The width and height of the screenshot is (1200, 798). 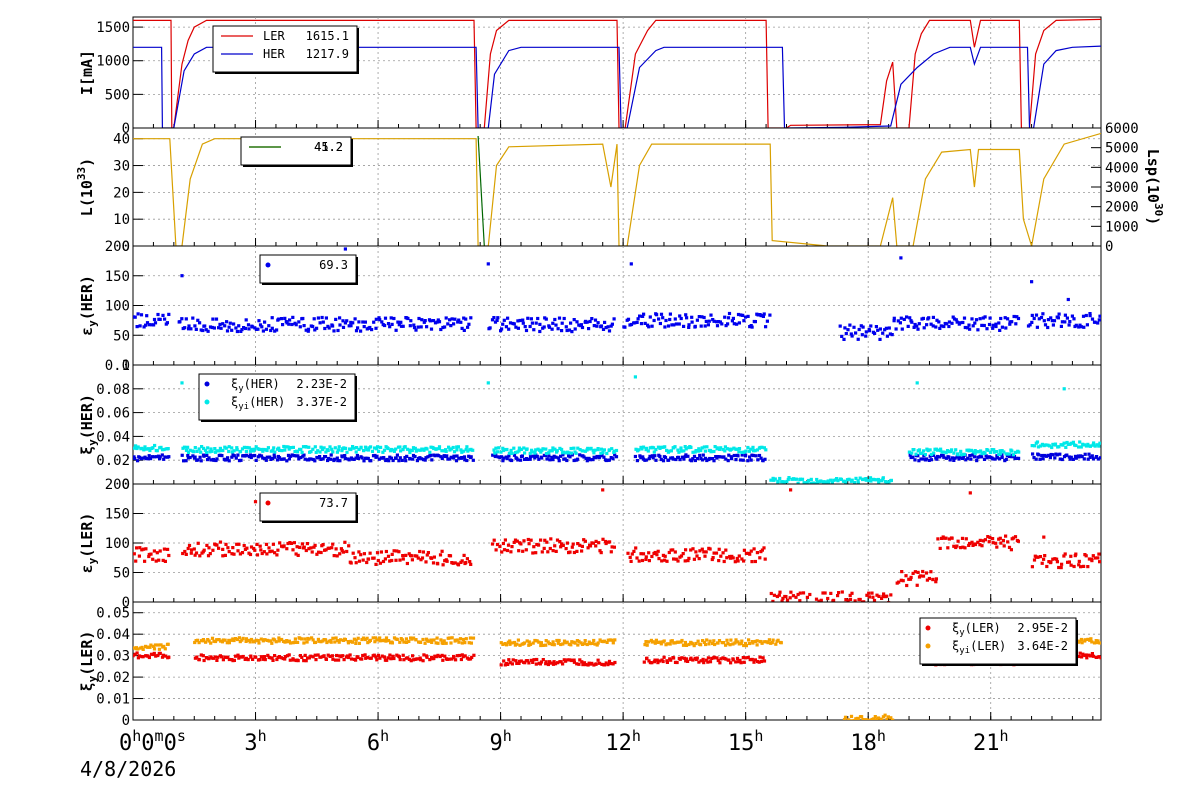 What do you see at coordinates (868, 741) in the screenshot?
I see `x-tick-label: 18h` at bounding box center [868, 741].